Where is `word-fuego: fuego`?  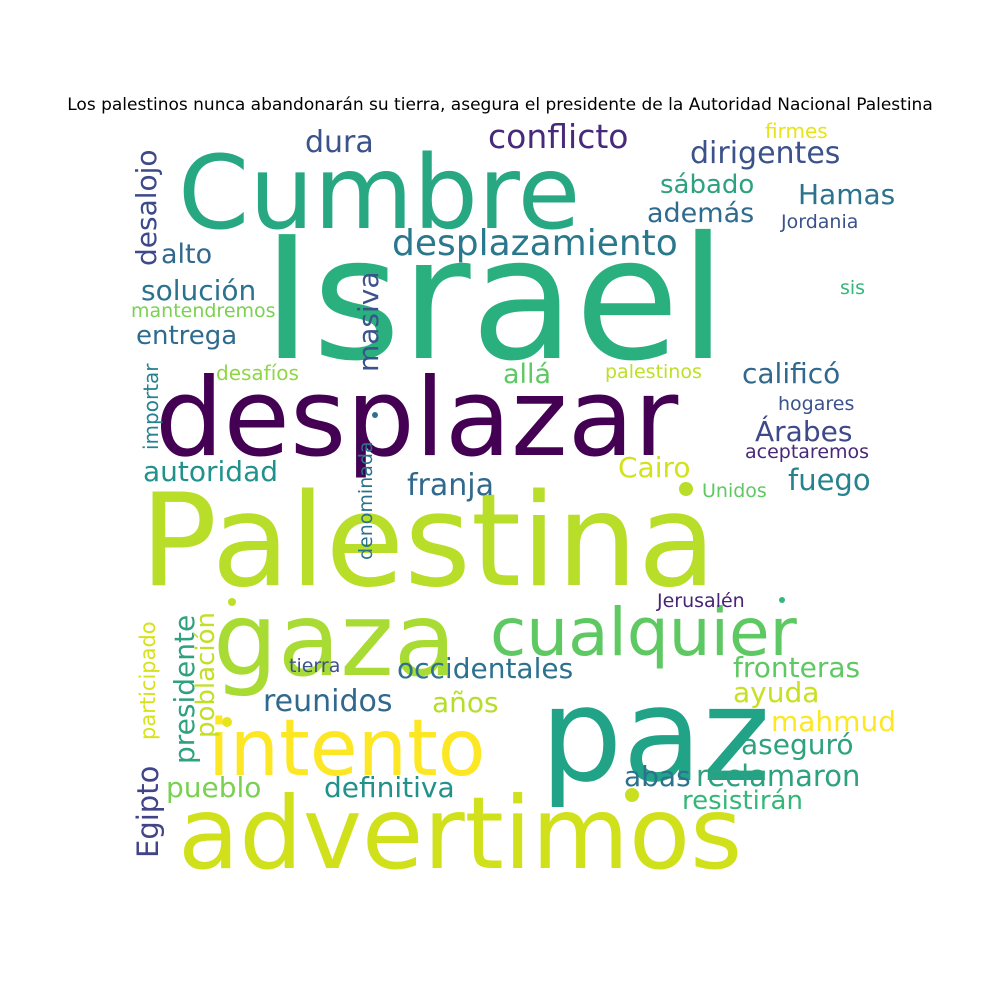
word-fuego: fuego is located at coordinates (829, 480).